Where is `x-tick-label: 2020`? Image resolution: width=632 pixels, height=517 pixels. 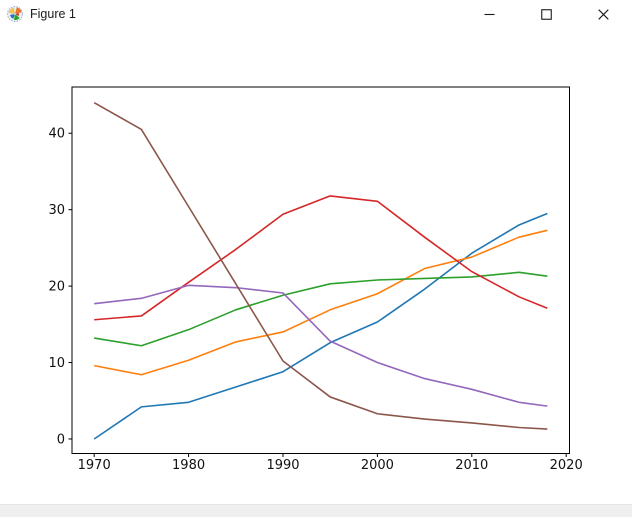 x-tick-label: 2020 is located at coordinates (566, 465).